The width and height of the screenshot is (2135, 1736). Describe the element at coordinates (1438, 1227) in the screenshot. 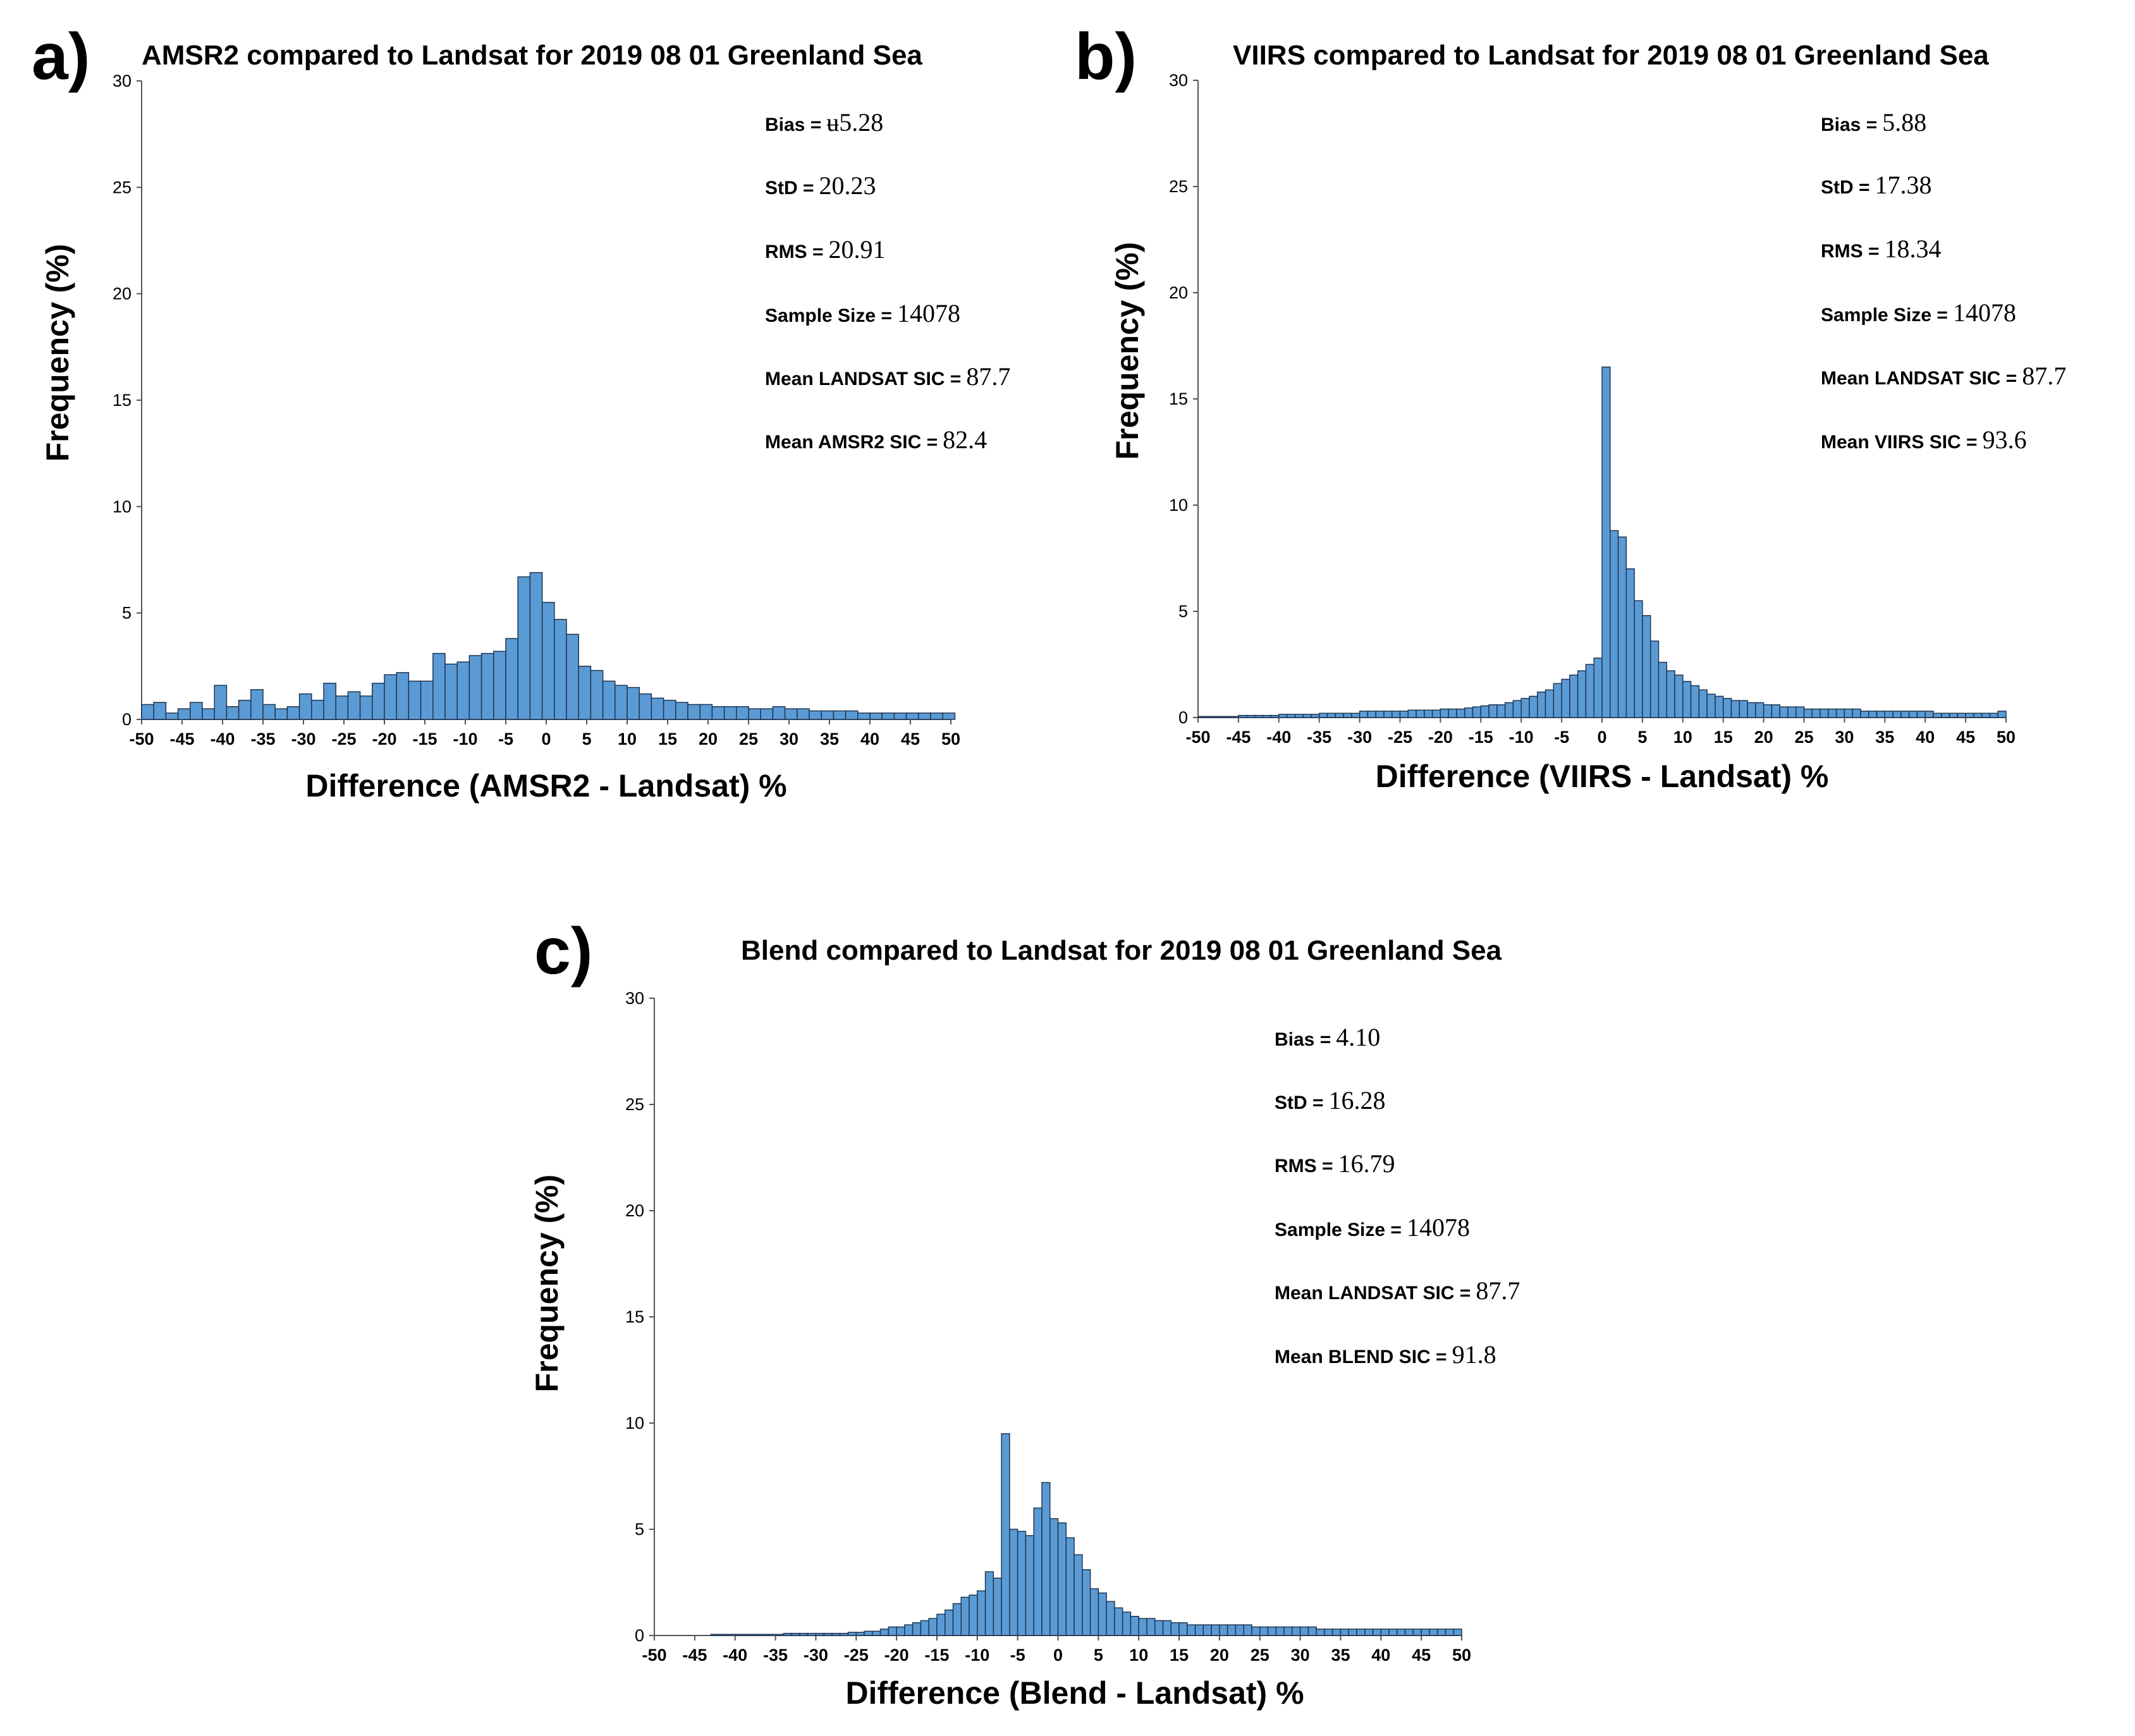

I see `stat-value: 14078` at that location.